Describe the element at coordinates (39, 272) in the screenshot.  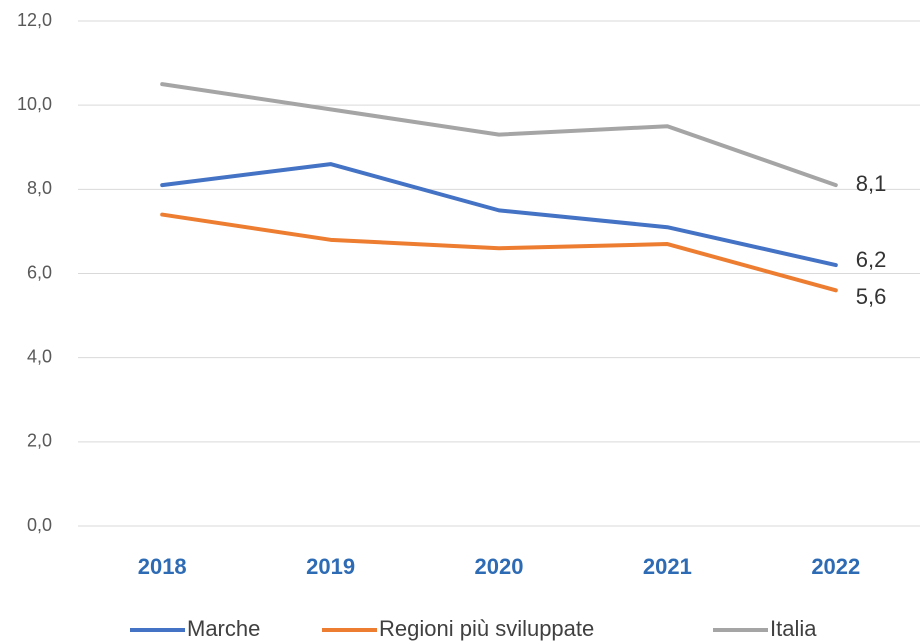
I see `y-tick-label: 6,0` at that location.